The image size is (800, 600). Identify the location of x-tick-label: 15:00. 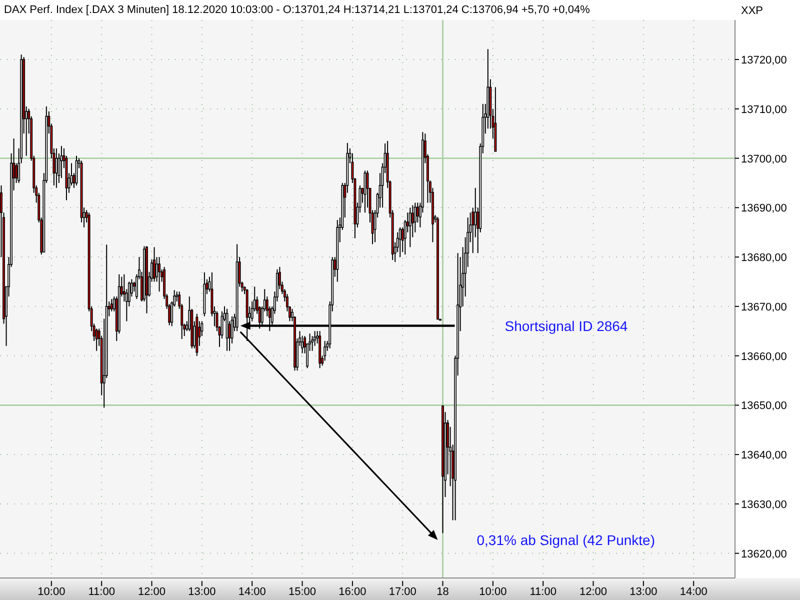
(302, 592).